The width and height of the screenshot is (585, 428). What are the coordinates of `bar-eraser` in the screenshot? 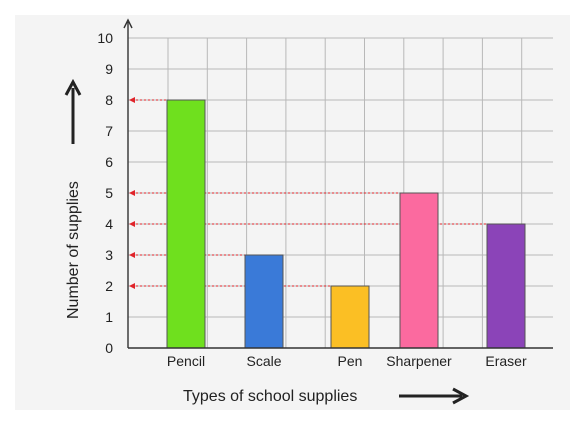 It's located at (506, 286).